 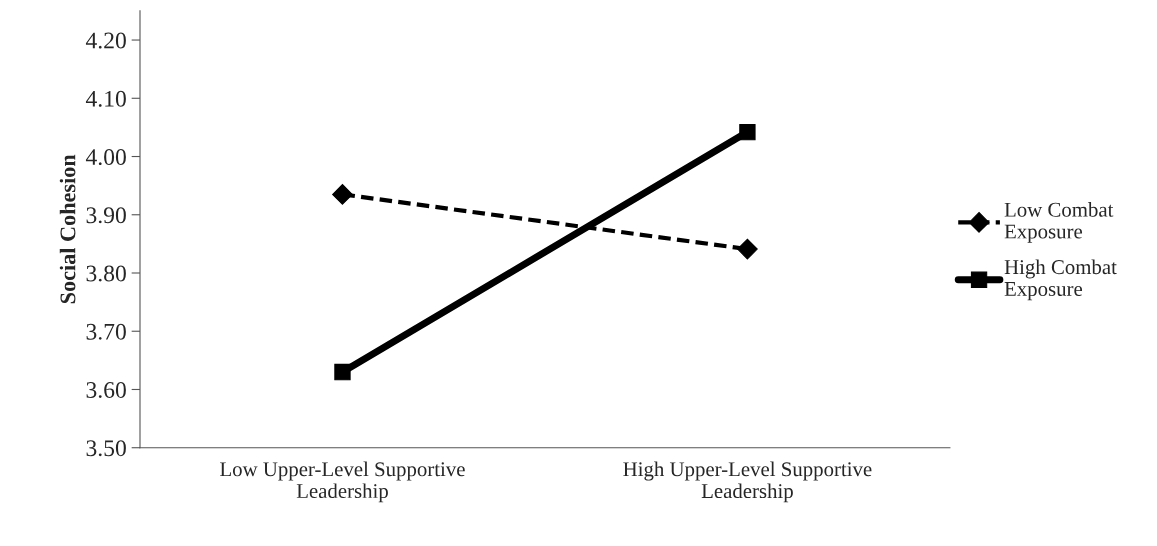 What do you see at coordinates (1060, 280) in the screenshot?
I see `legend-label: High Combat Exposure` at bounding box center [1060, 280].